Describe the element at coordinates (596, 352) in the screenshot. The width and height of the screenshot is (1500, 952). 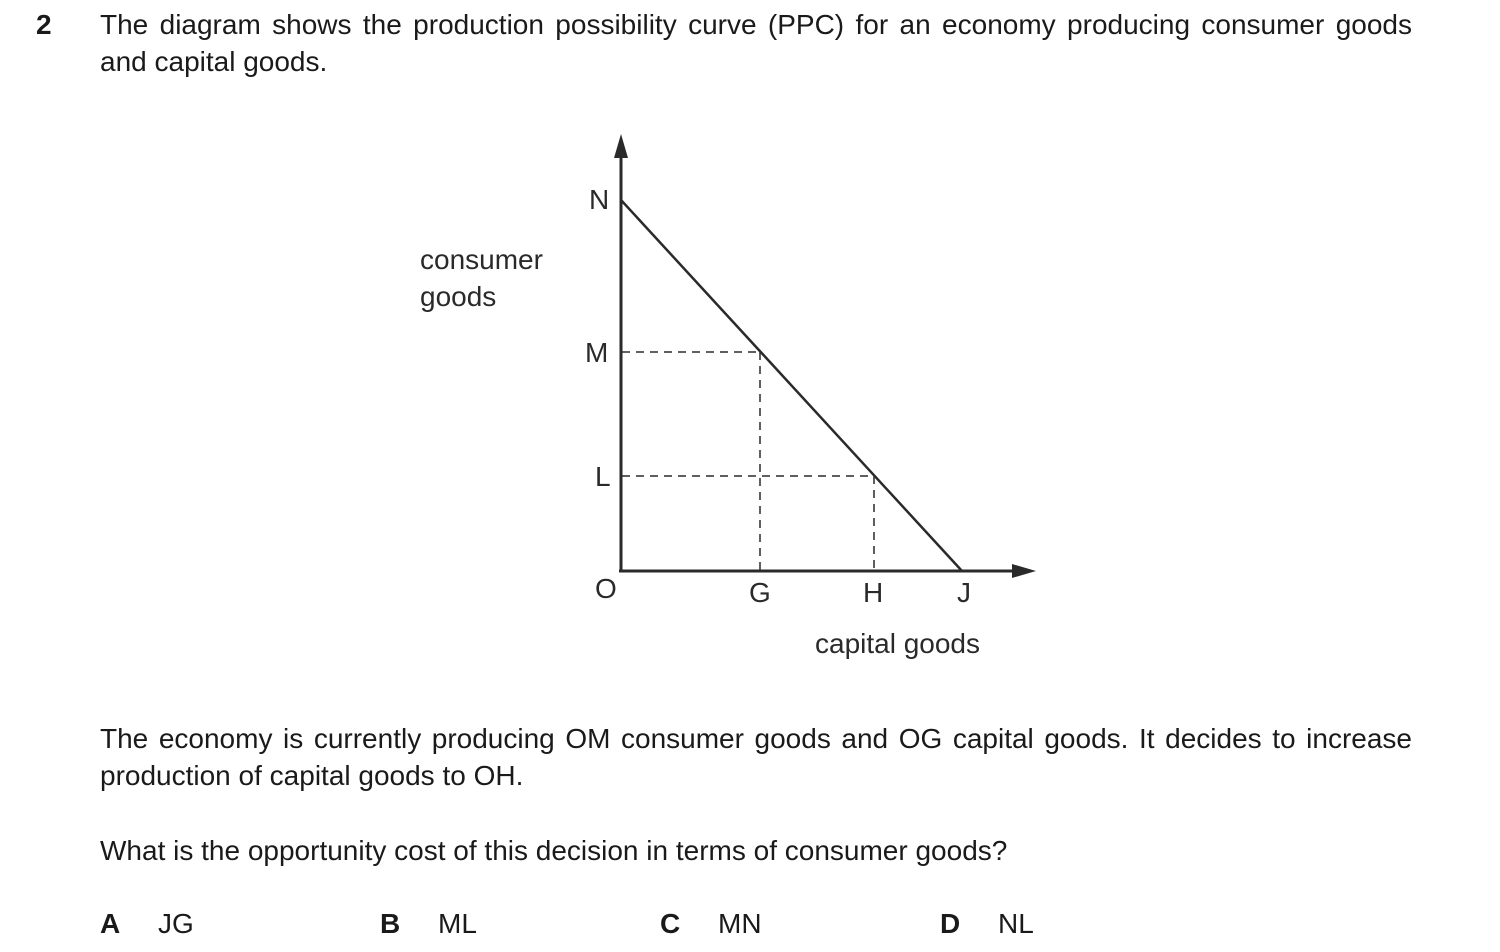
I see `label-m: M` at that location.